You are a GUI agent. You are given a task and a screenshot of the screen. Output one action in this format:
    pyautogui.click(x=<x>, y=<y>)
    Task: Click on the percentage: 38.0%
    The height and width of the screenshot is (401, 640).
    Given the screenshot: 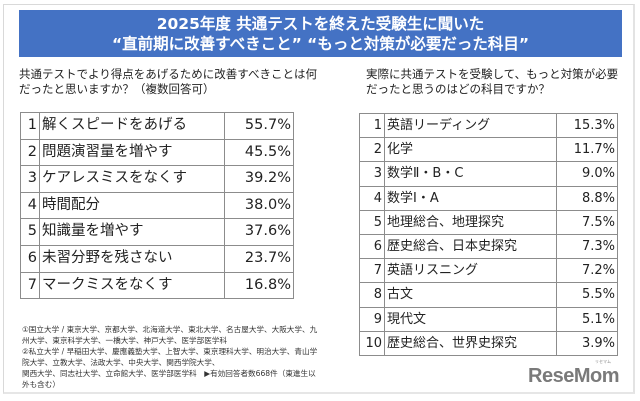 What is the action you would take?
    pyautogui.click(x=259, y=205)
    